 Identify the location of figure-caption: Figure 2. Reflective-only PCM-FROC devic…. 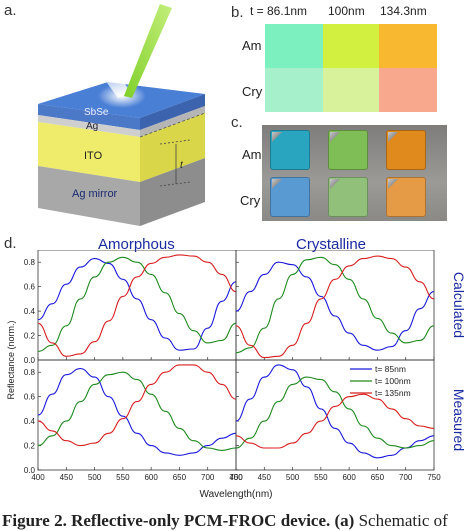
(237, 520).